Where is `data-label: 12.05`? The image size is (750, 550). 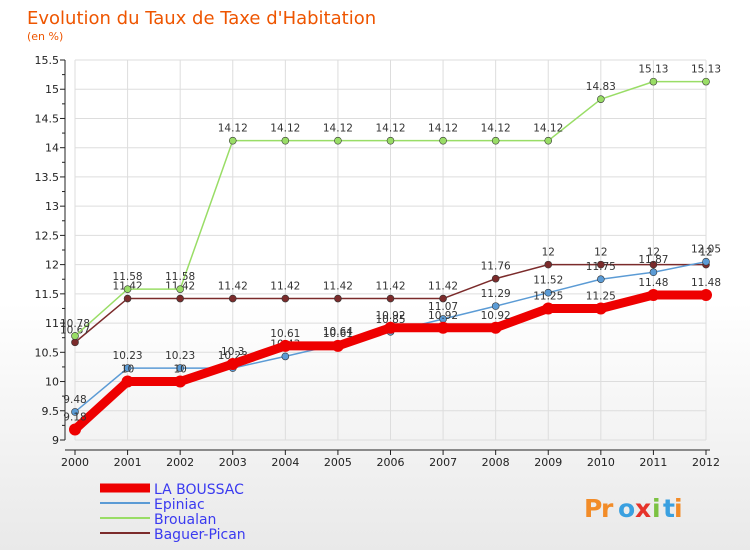 data-label: 12.05 is located at coordinates (706, 250).